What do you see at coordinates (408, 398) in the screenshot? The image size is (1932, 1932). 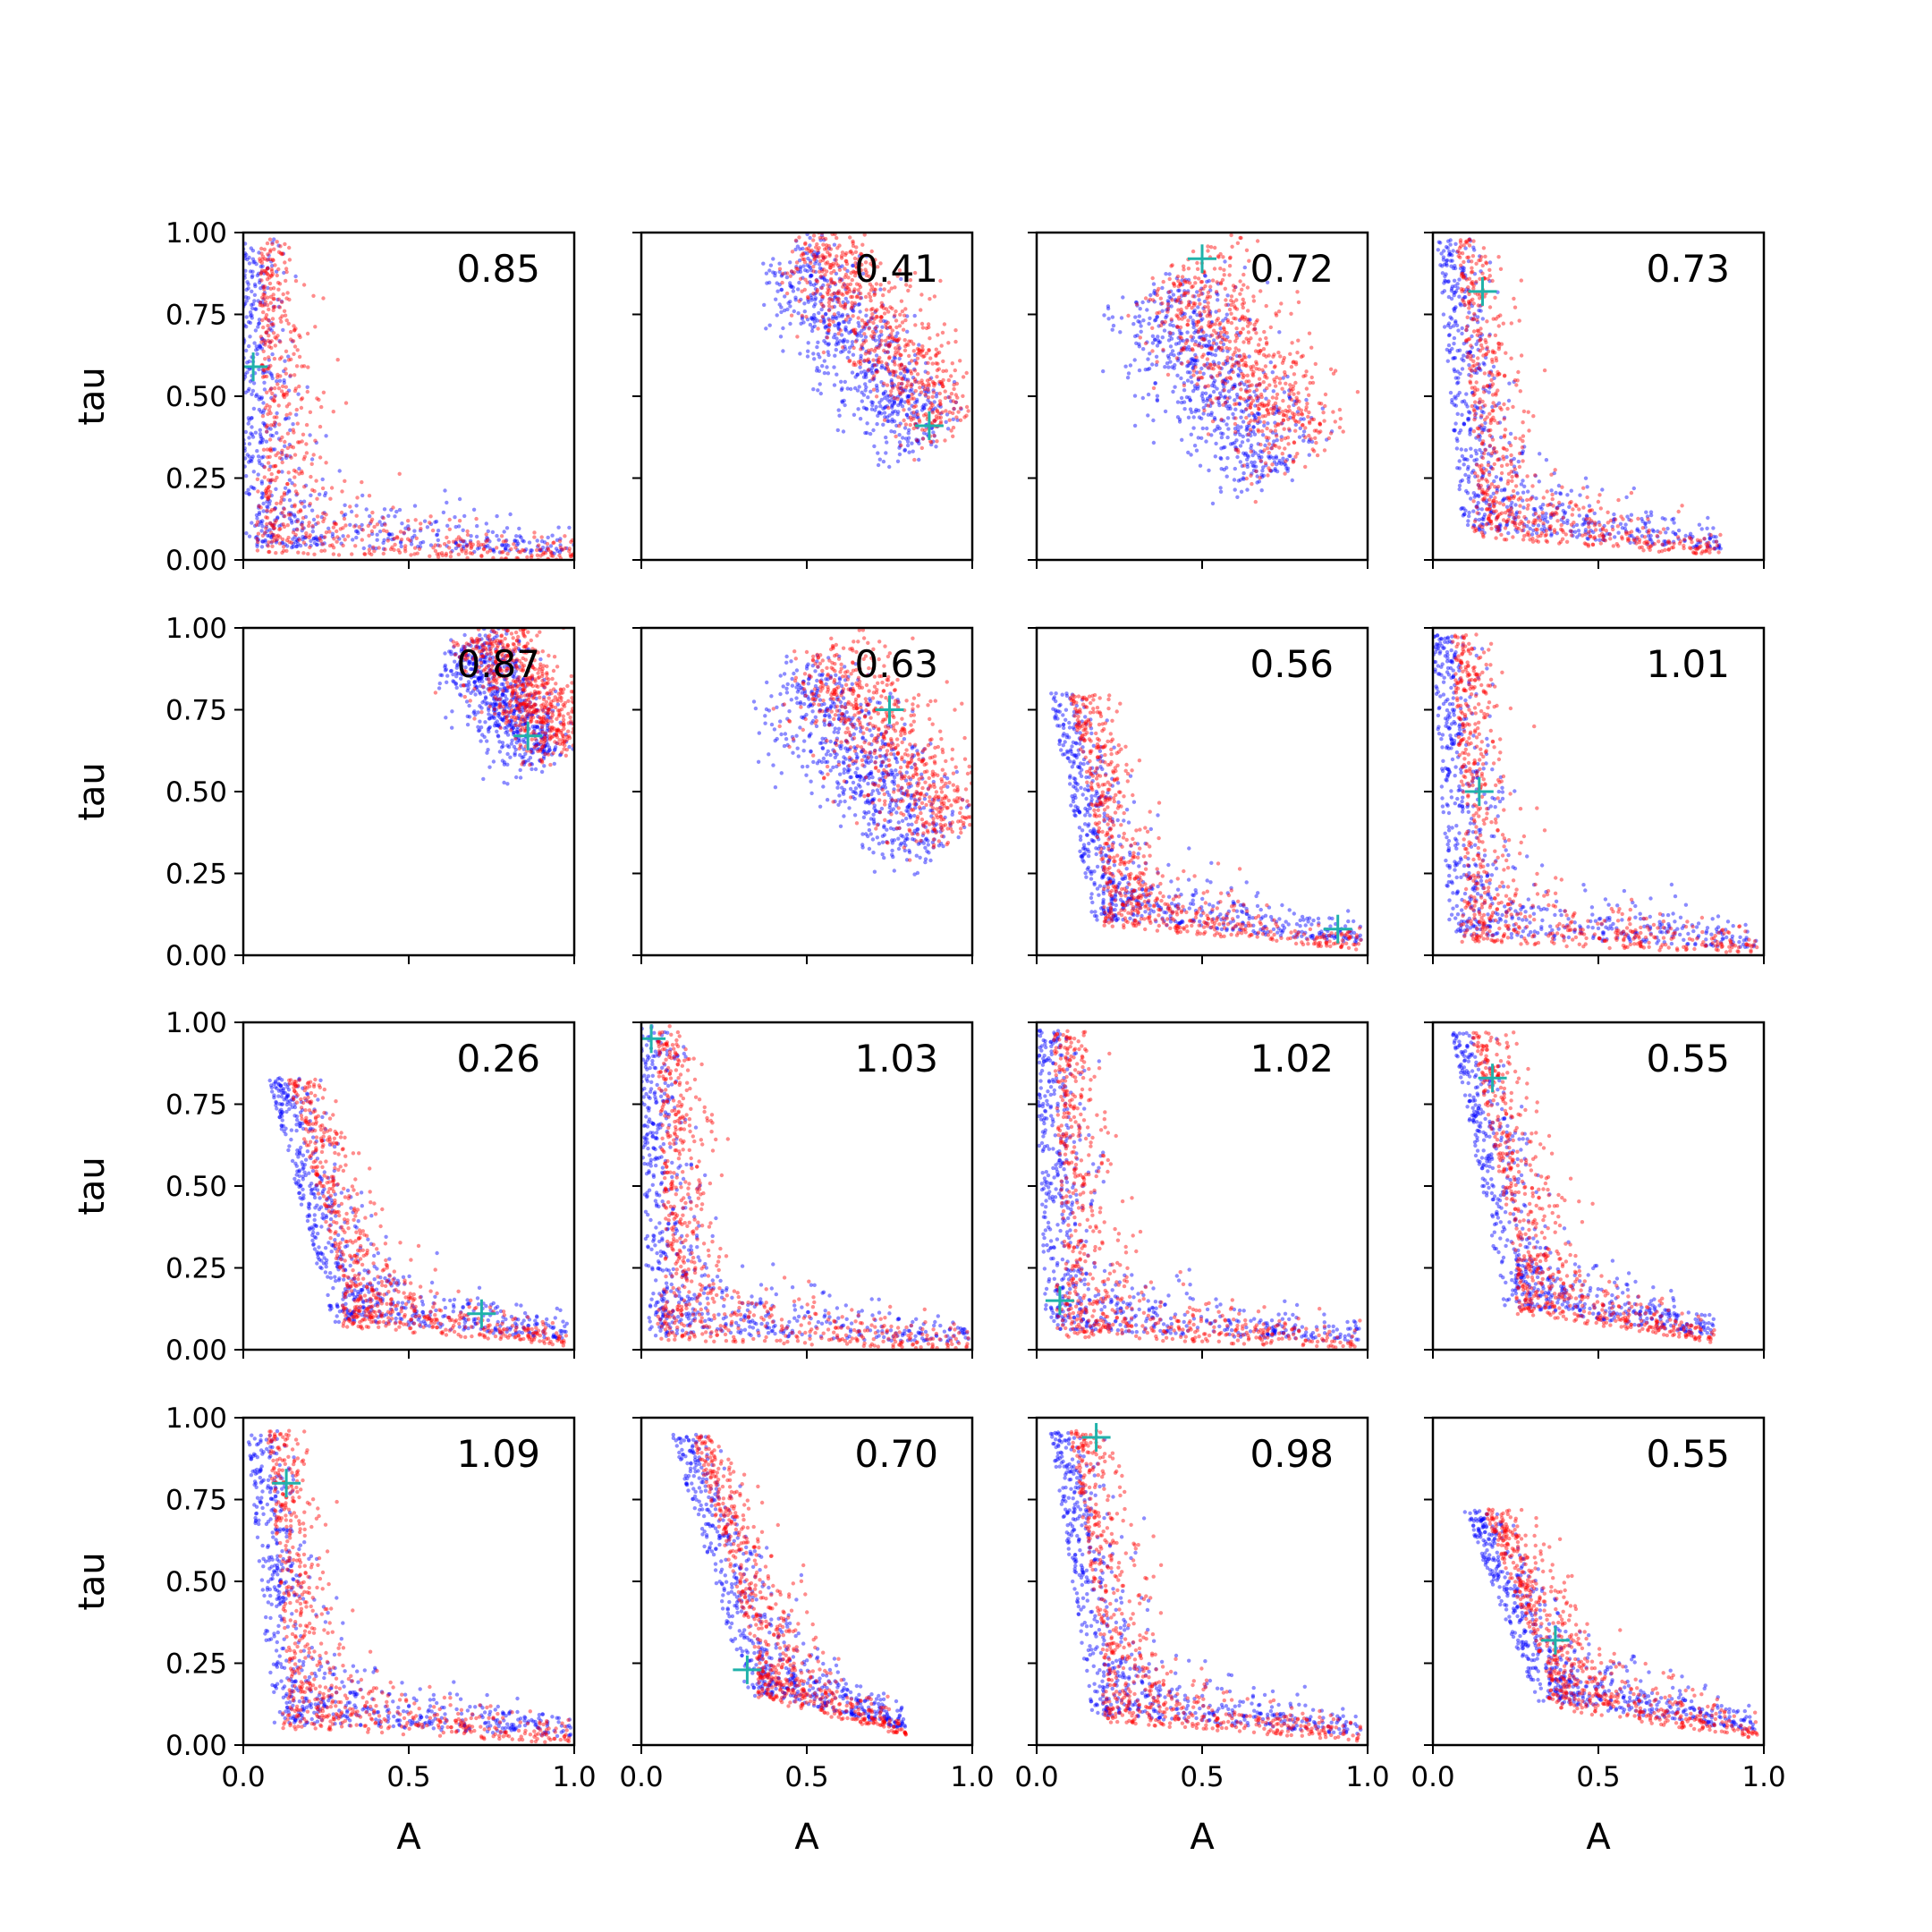 I see `panel-1-points` at bounding box center [408, 398].